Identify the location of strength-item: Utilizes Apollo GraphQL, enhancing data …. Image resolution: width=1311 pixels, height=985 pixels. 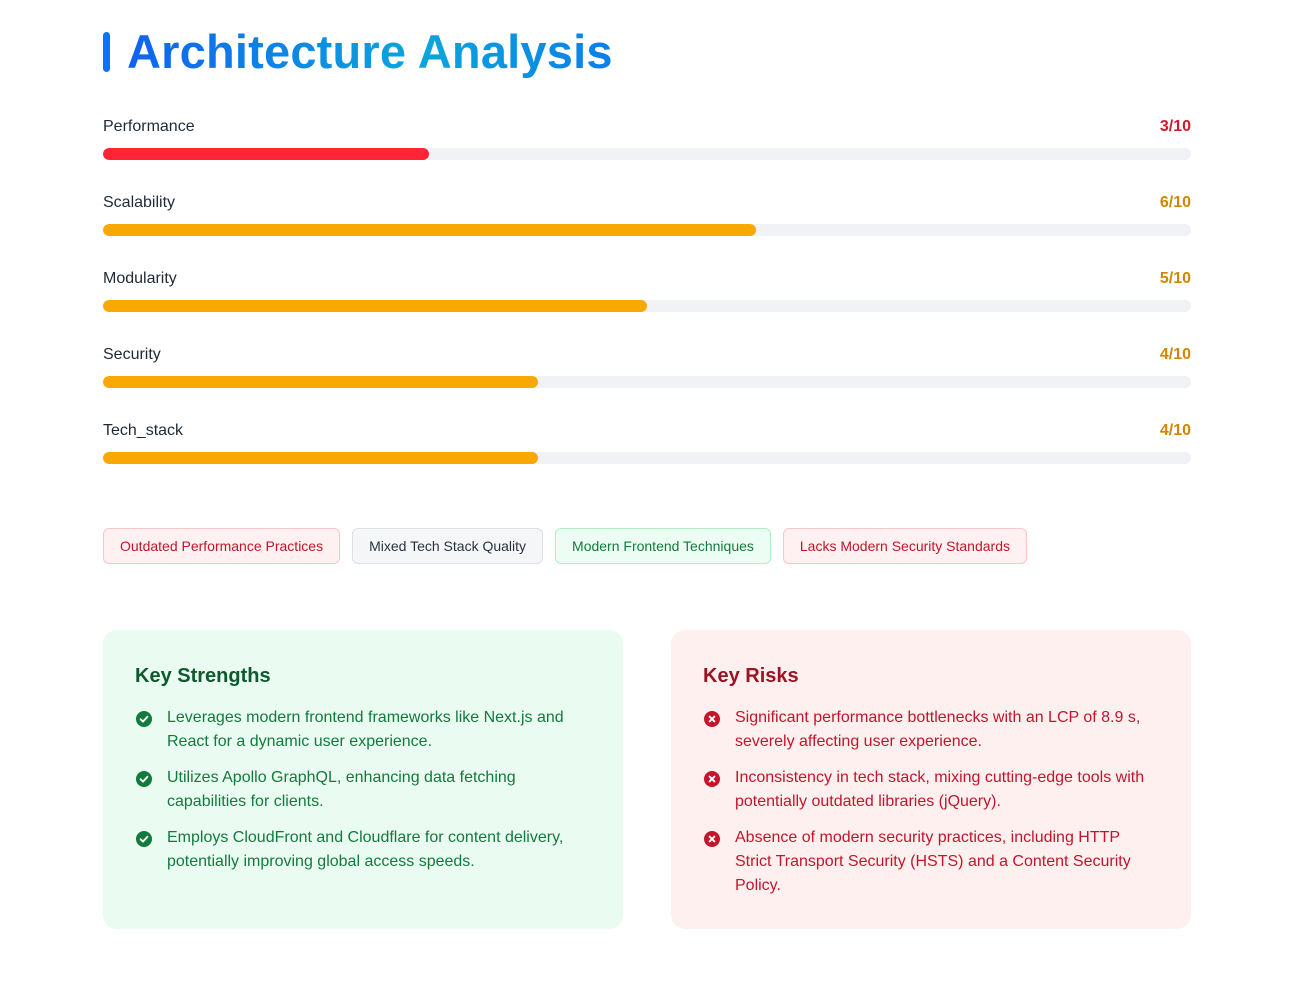
(363, 790).